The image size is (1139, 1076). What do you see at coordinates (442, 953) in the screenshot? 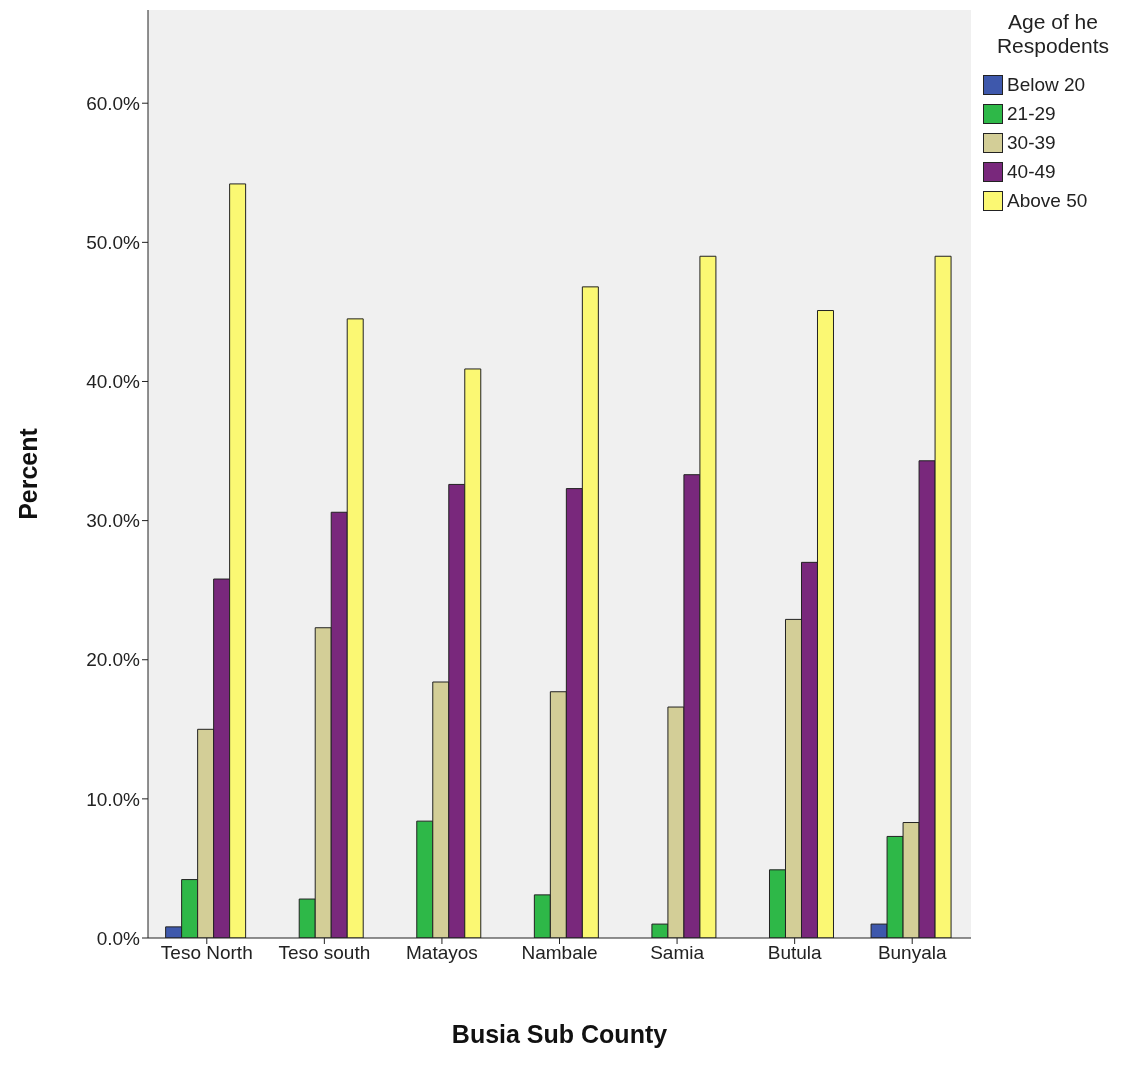
I see `x-tick-label: Matayos` at bounding box center [442, 953].